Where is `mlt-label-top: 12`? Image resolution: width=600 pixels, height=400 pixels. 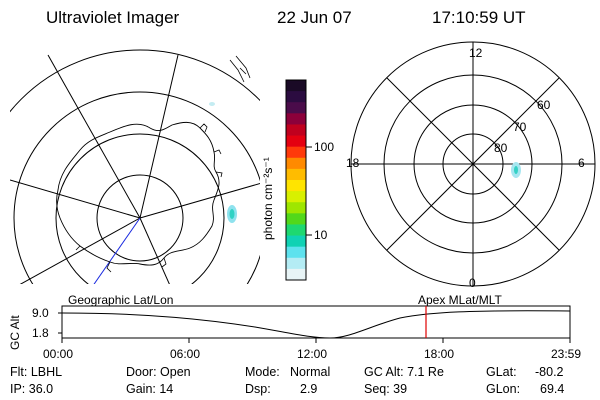
mlt-label-top: 12 is located at coordinates (476, 53).